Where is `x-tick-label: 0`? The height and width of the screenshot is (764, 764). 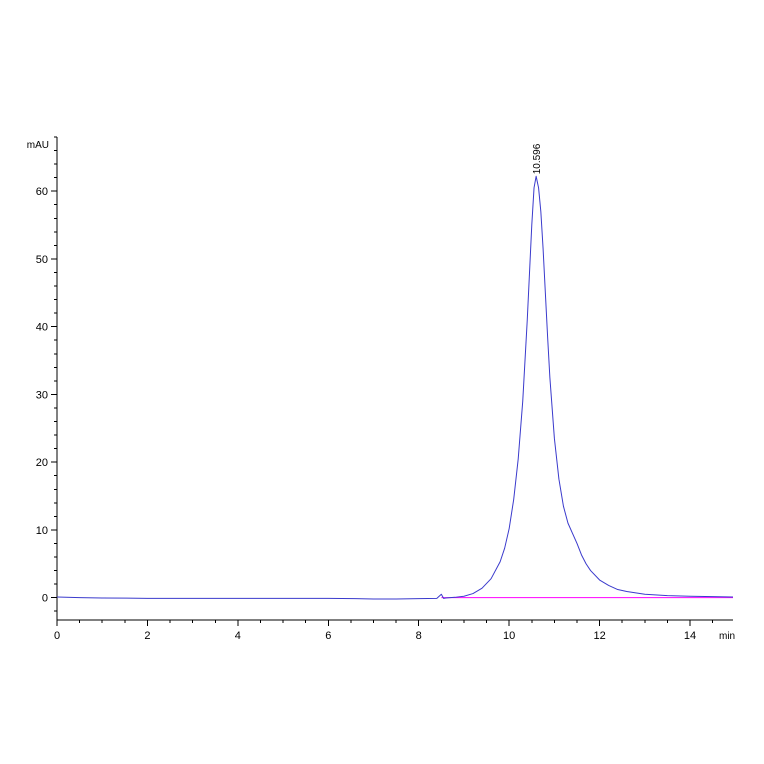 x-tick-label: 0 is located at coordinates (57, 636).